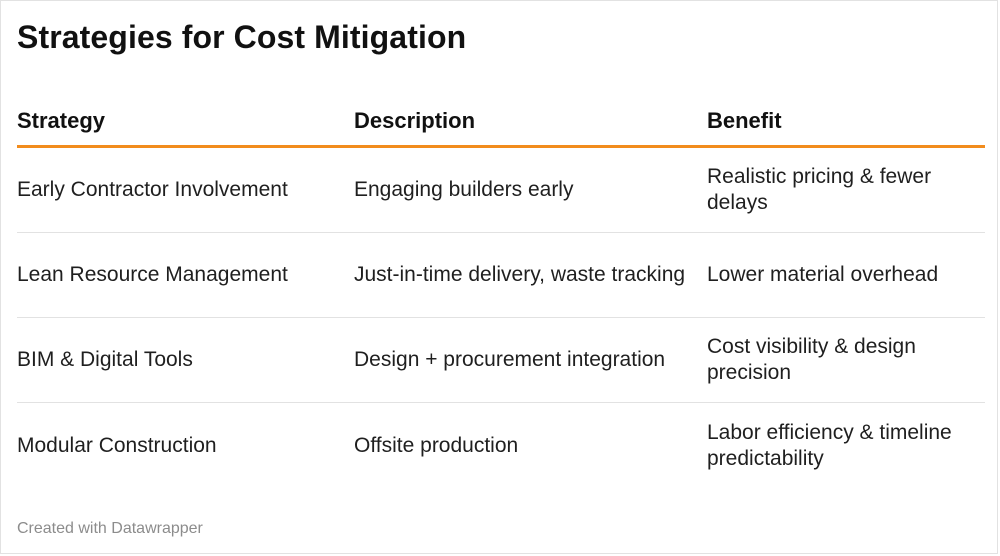 The image size is (1000, 556). What do you see at coordinates (811, 359) in the screenshot?
I see `benefit-cell: Cost visibility & design precision` at bounding box center [811, 359].